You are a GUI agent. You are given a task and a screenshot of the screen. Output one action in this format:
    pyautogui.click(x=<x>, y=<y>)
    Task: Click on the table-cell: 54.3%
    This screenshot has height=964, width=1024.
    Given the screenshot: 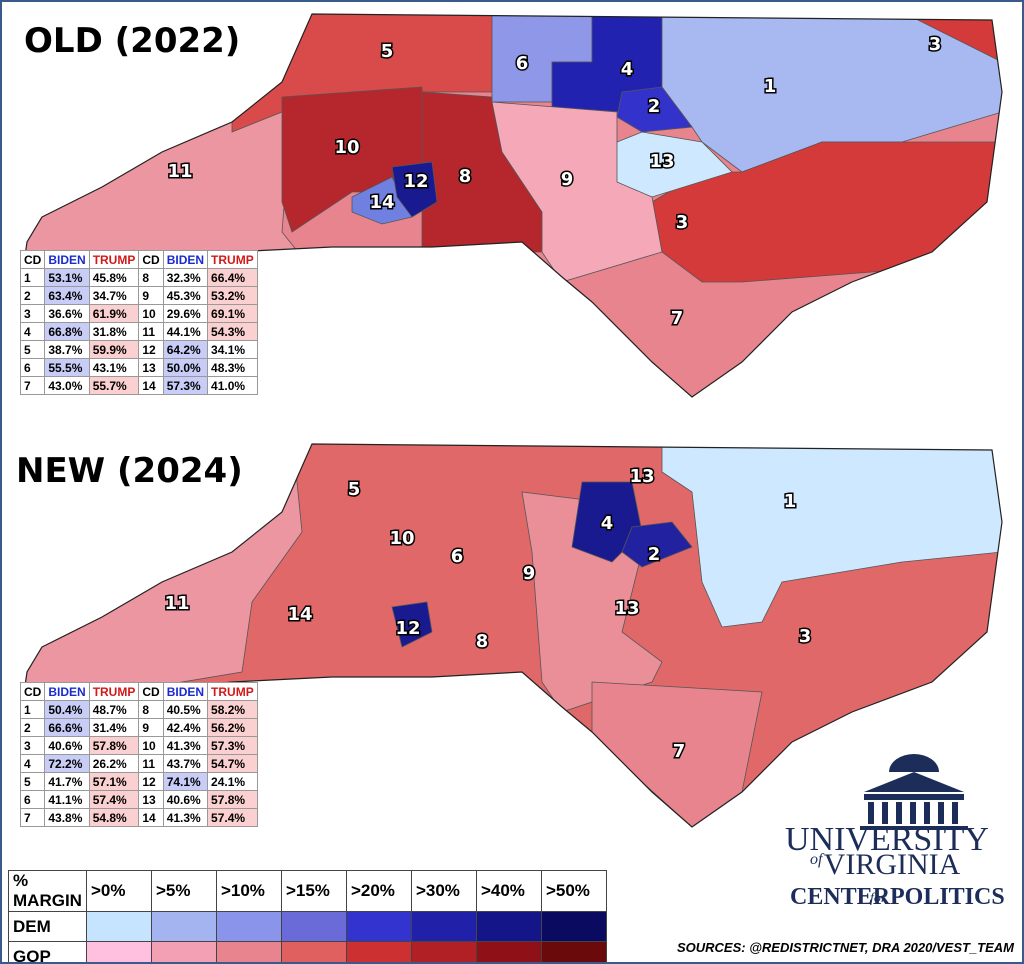 What is the action you would take?
    pyautogui.click(x=232, y=331)
    